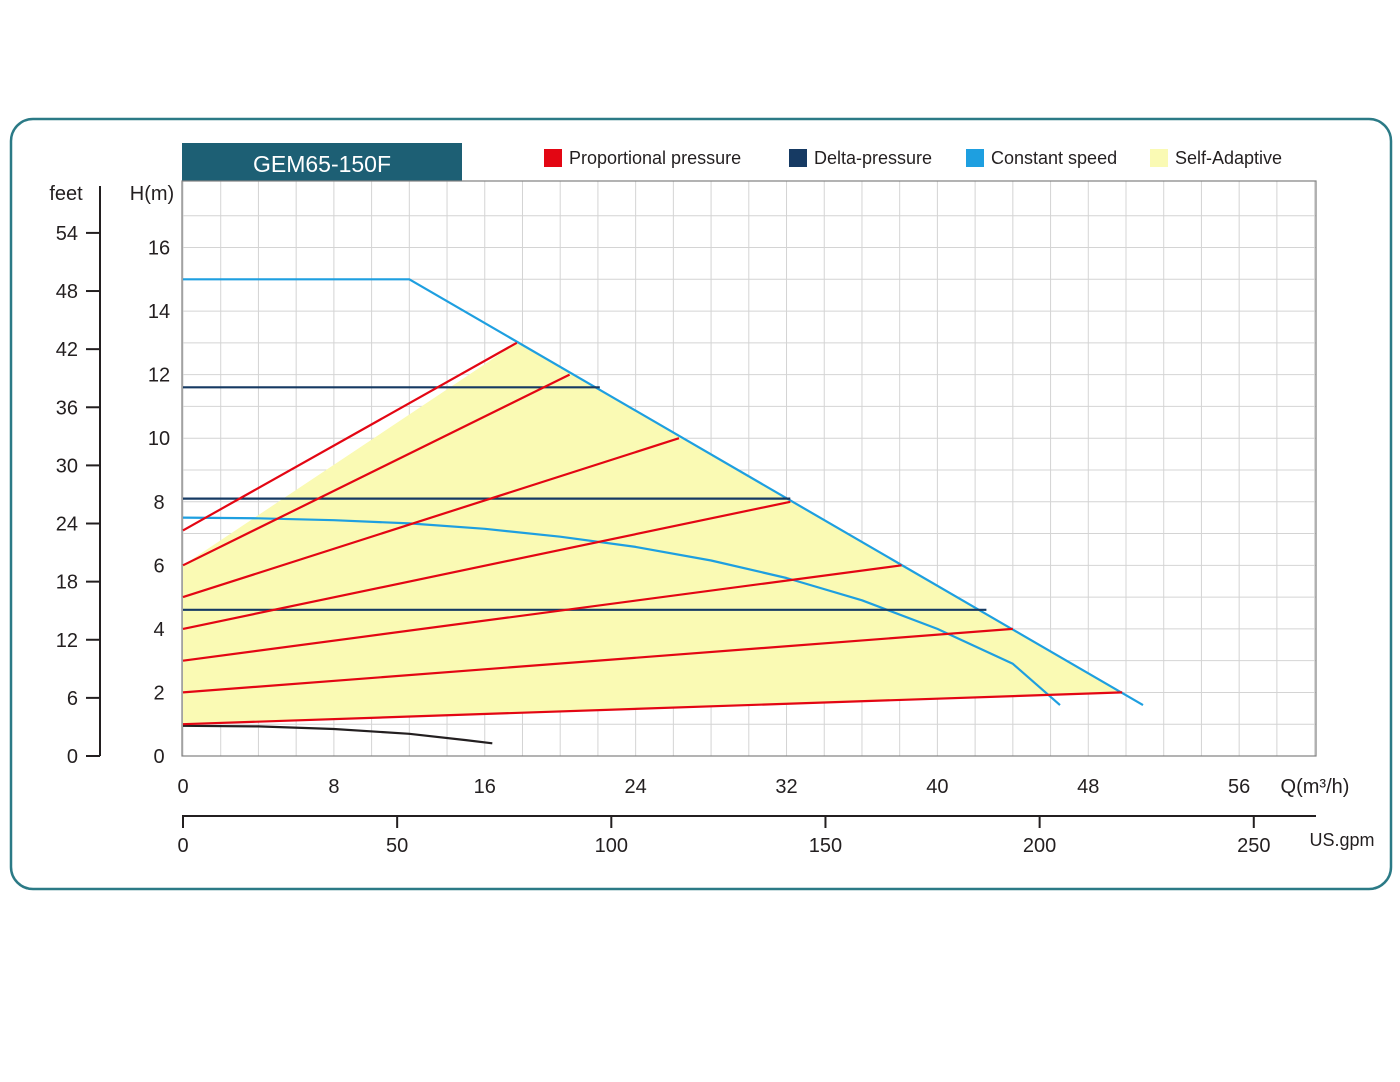  Describe the element at coordinates (937, 787) in the screenshot. I see `q-tick-label: 40` at that location.